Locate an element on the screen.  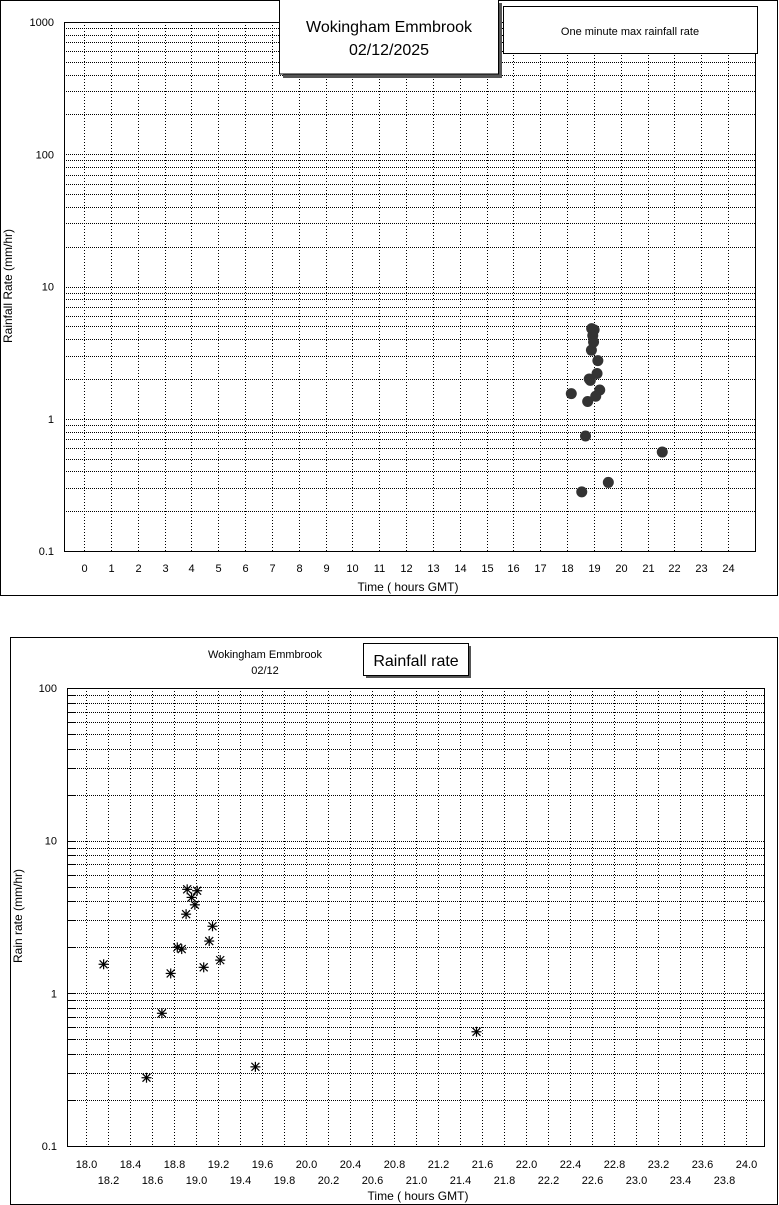
x-tick-label: 22.0 is located at coordinates (526, 1165).